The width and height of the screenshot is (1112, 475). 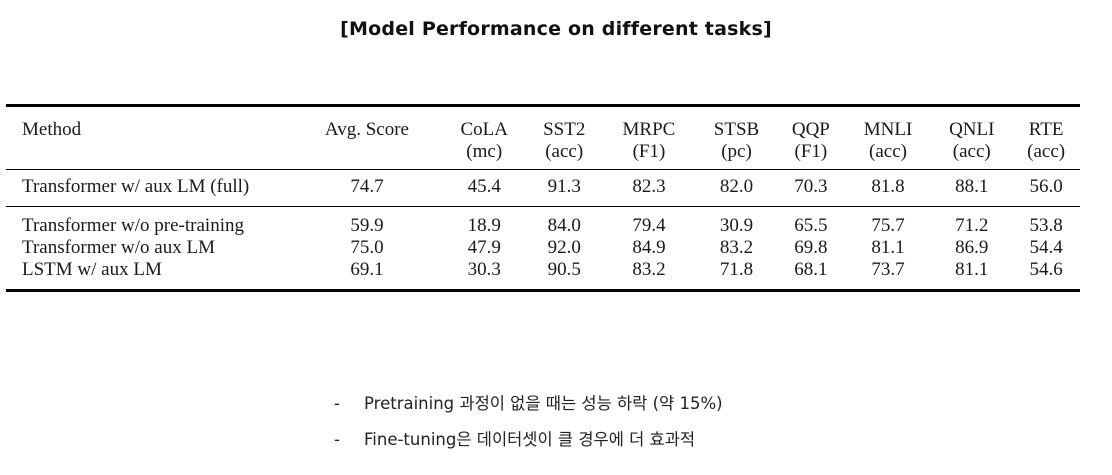 I want to click on cell-mnli: 81.1, so click(x=888, y=247).